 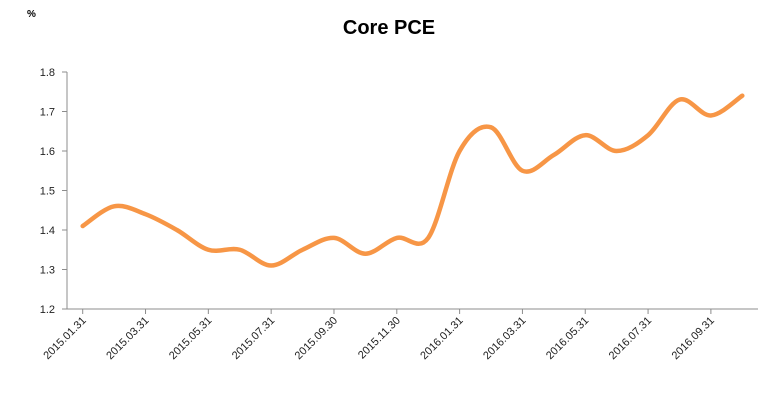 I want to click on x-tick-label: 2015.09.30, so click(x=316, y=338).